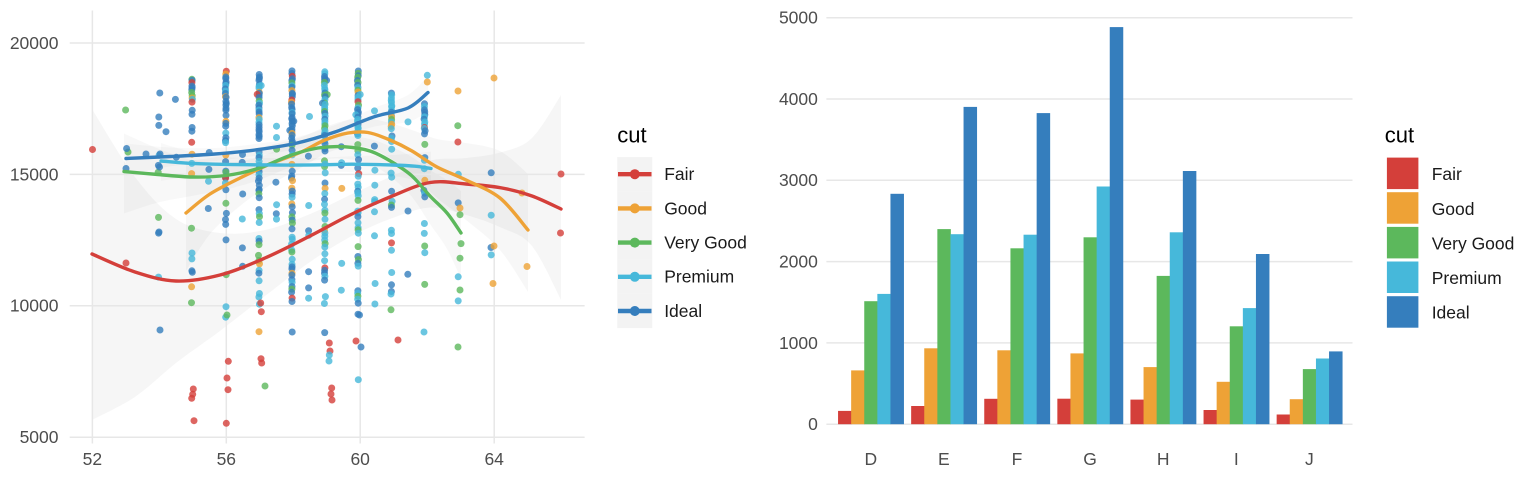  What do you see at coordinates (1090, 459) in the screenshot?
I see `svg-text: G` at bounding box center [1090, 459].